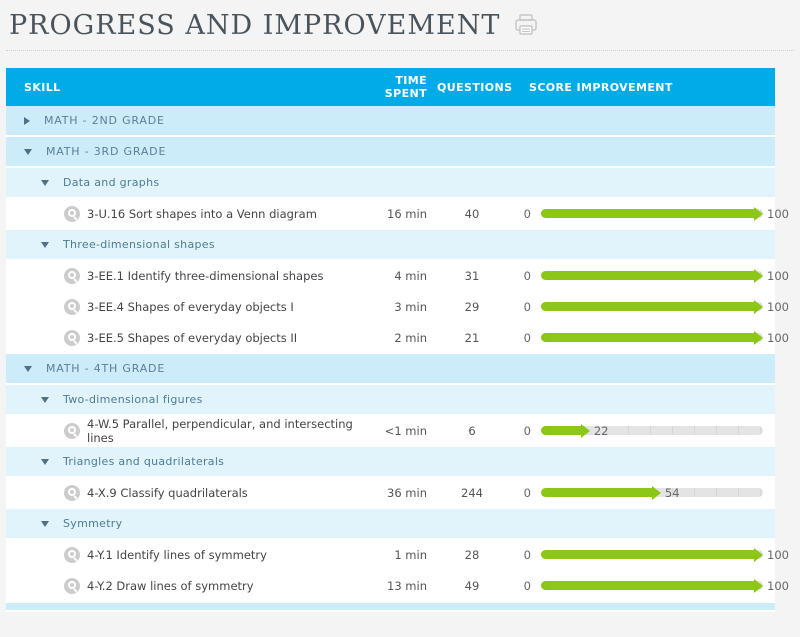 This screenshot has height=637, width=800. Describe the element at coordinates (390, 462) in the screenshot. I see `category-row: Triangles and quadrilaterals` at that location.